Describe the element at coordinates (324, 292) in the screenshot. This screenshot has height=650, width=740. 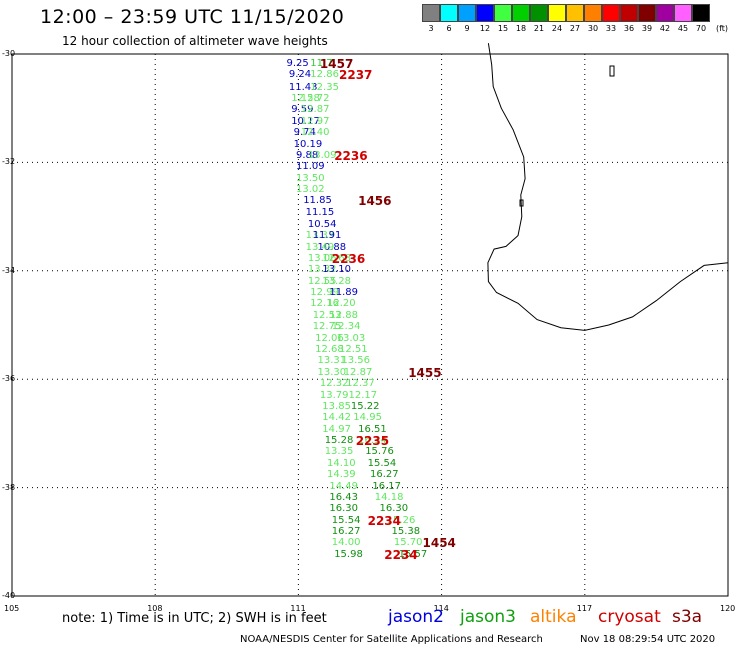
I see `wave-height-value: 12.99` at that location.